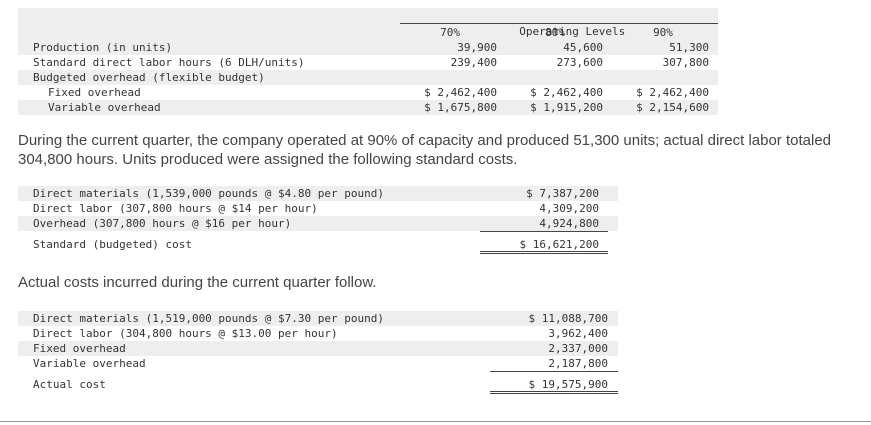 The image size is (871, 425). What do you see at coordinates (149, 77) in the screenshot?
I see `table-row-label: Budgeted overhead (flexible budget)` at bounding box center [149, 77].